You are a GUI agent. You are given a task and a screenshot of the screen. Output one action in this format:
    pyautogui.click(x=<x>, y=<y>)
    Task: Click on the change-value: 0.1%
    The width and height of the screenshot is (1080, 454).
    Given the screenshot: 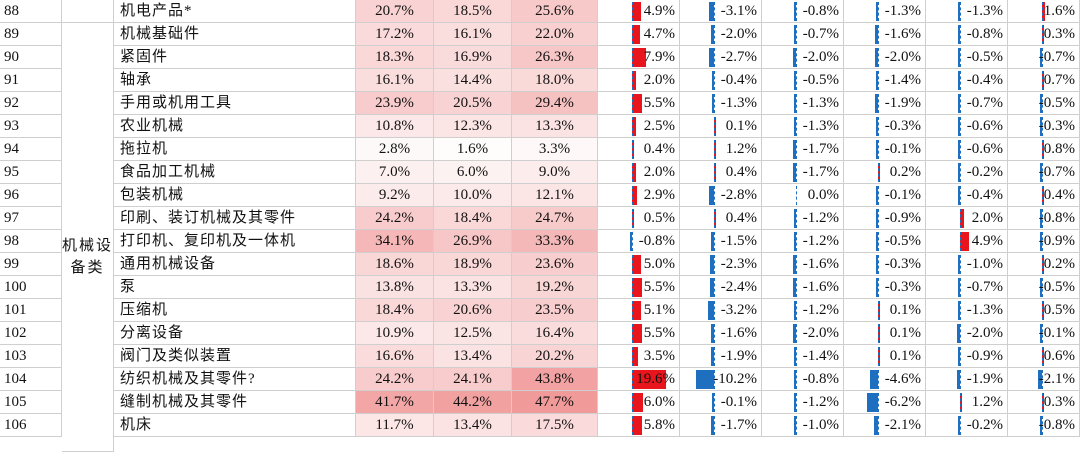 What is the action you would take?
    pyautogui.click(x=905, y=356)
    